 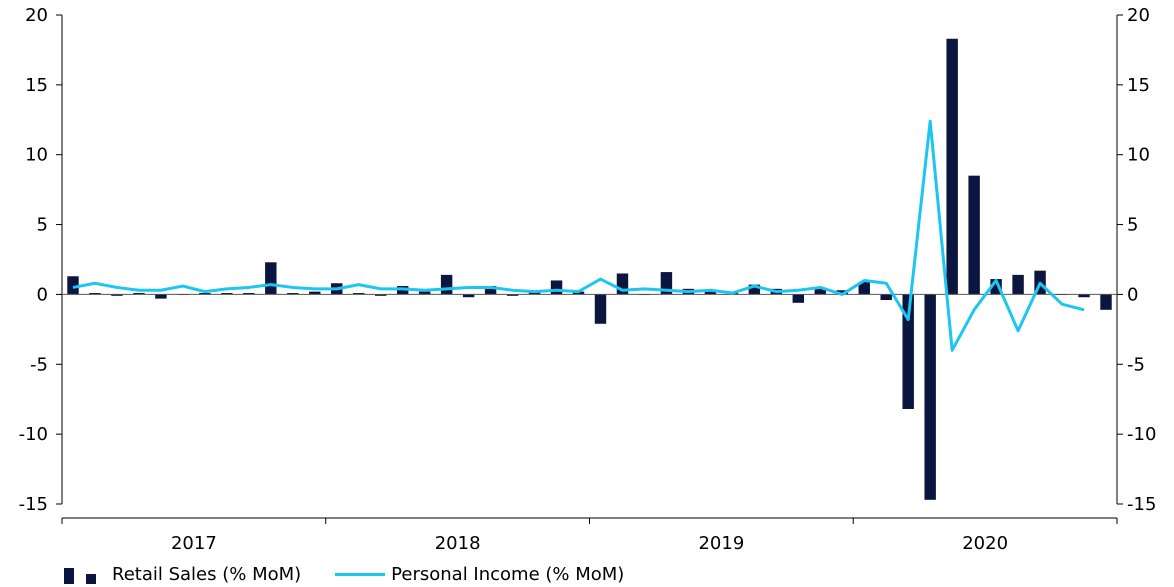 I want to click on legend-item-personal-income: Personal Income (% MoM), so click(x=478, y=574).